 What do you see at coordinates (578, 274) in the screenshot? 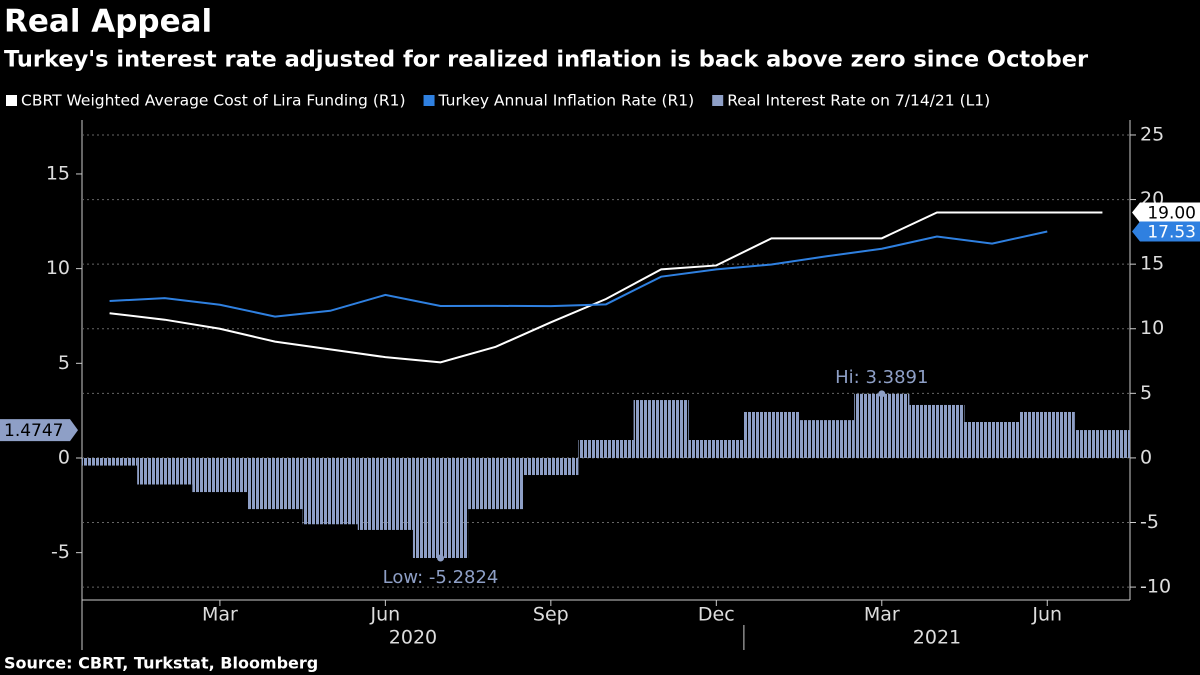
I see `line` at bounding box center [578, 274].